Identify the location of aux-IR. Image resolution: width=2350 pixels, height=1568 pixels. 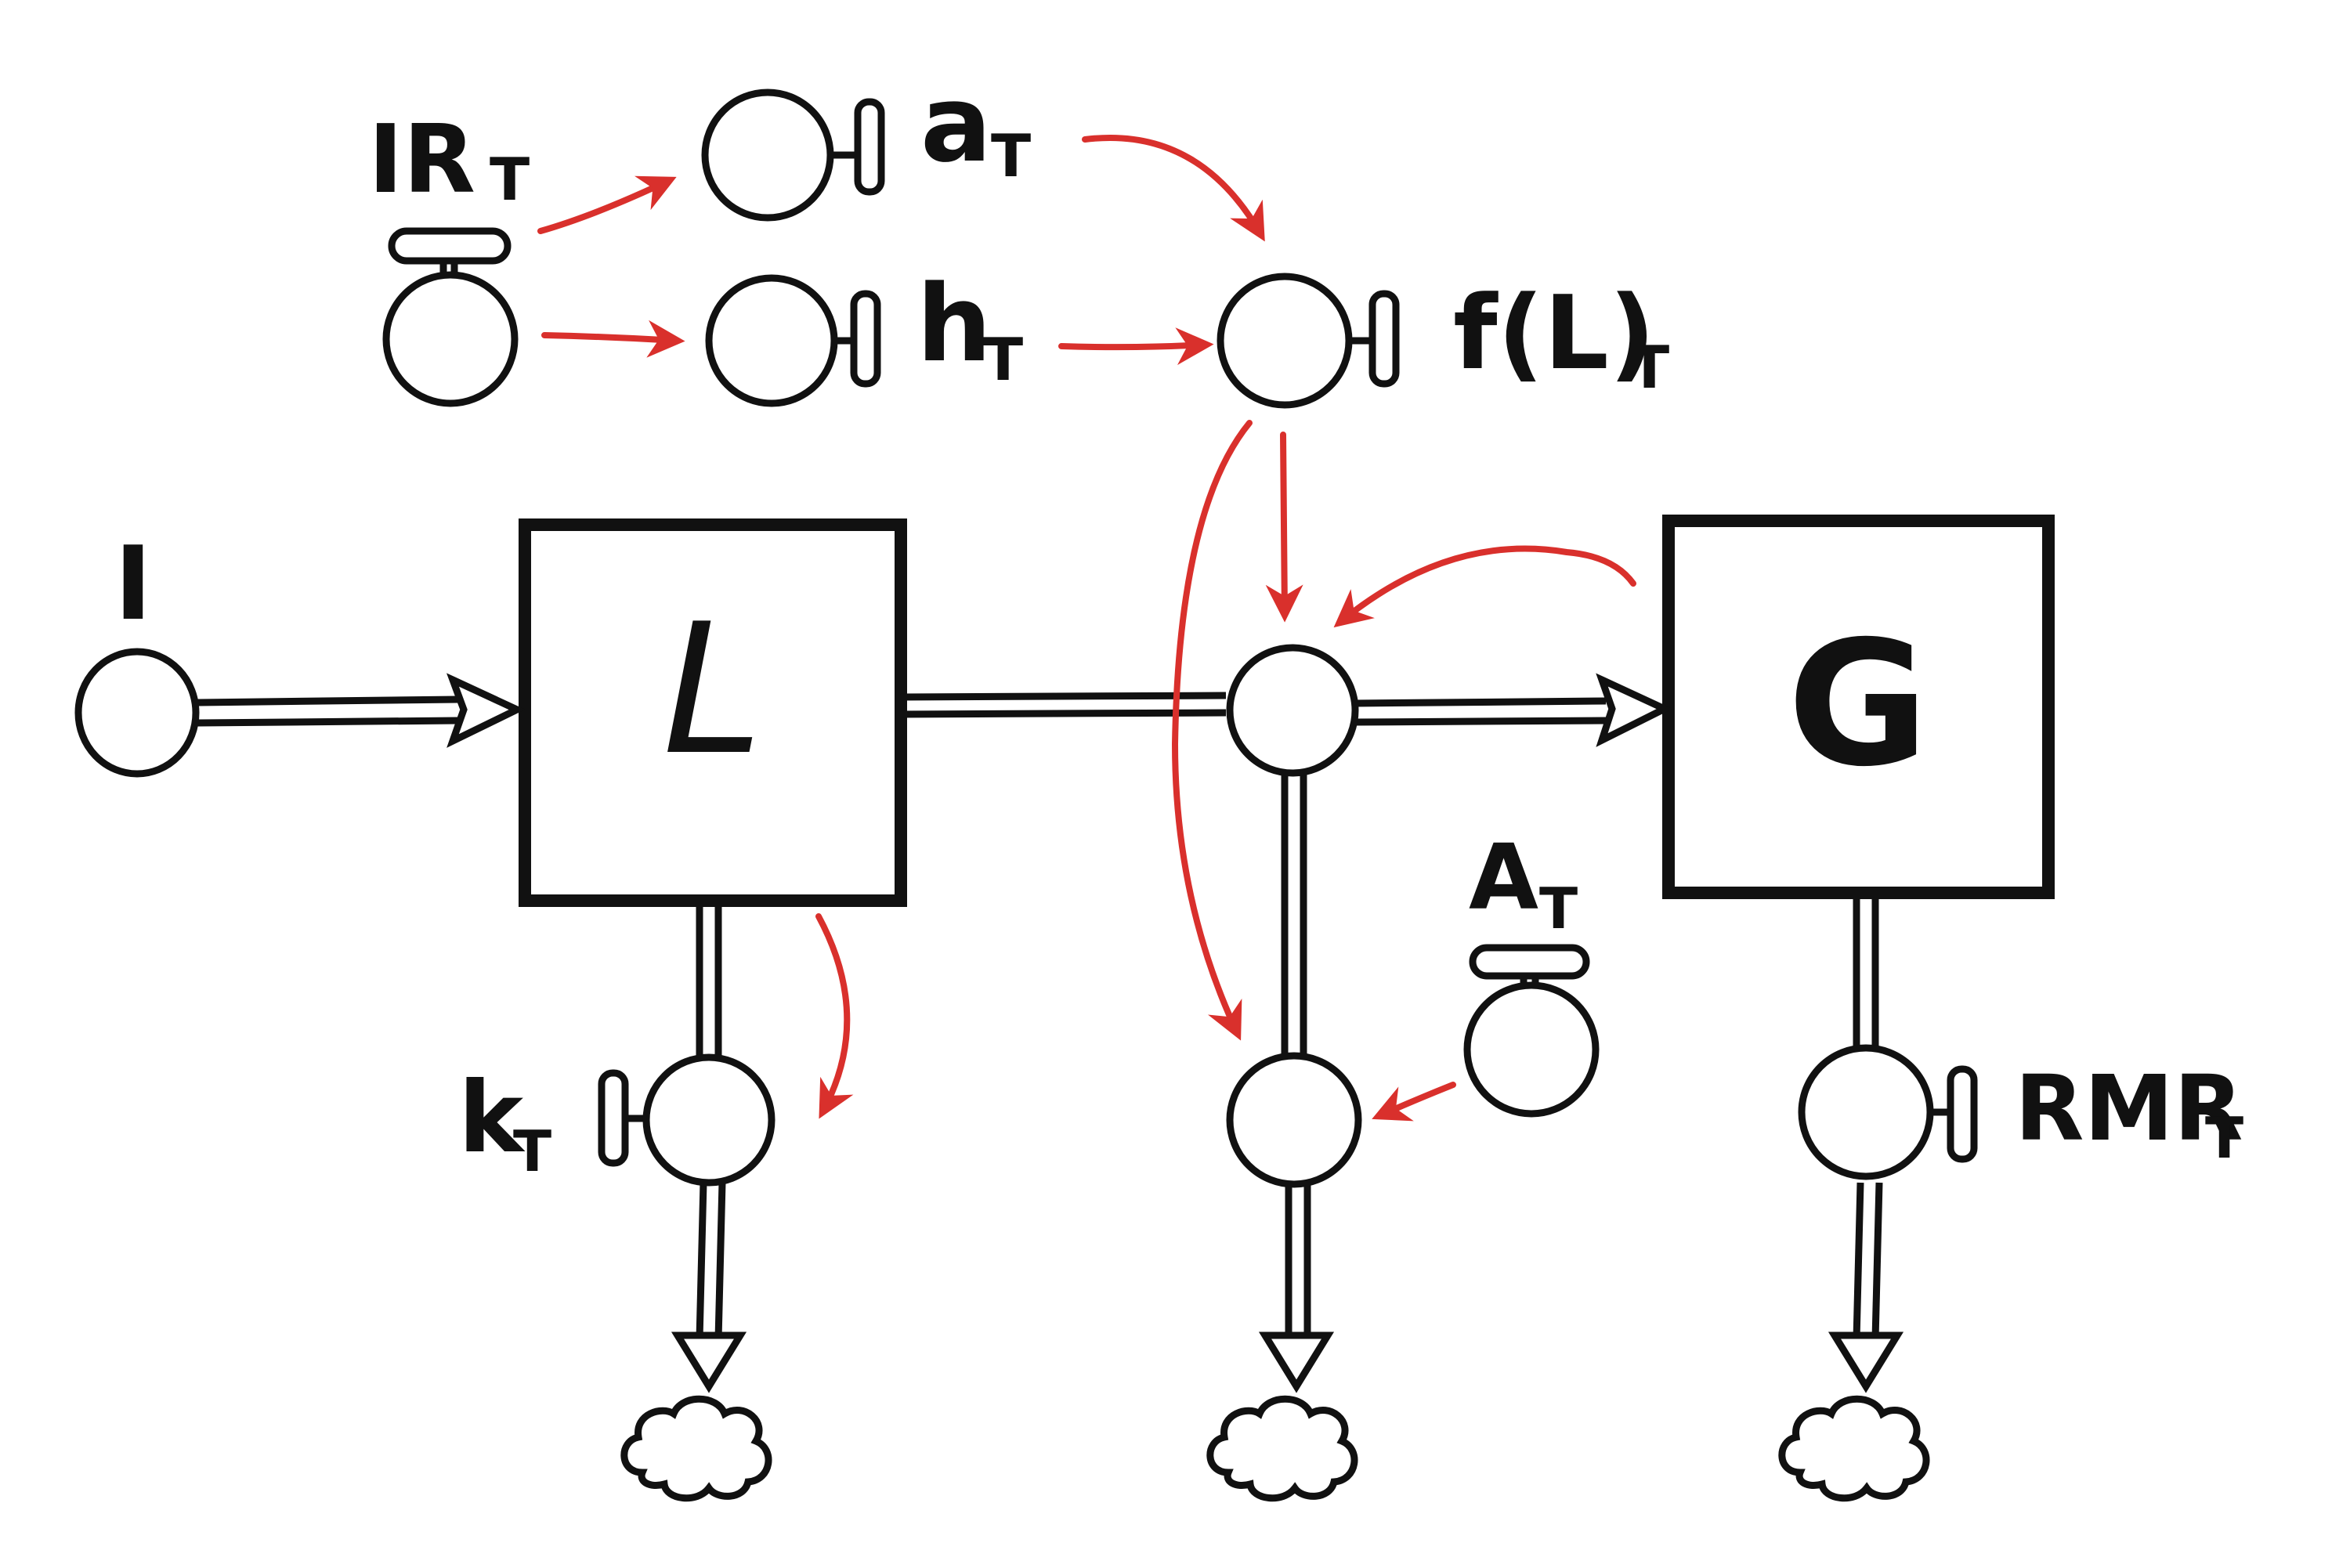
(450, 317).